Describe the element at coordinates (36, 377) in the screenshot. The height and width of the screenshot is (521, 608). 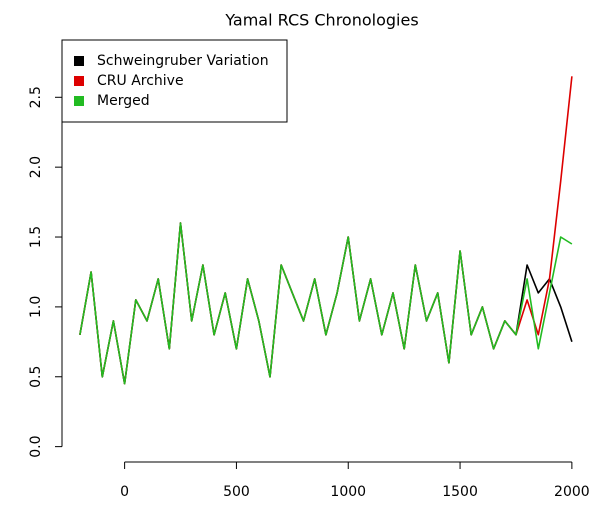
I see `y-tick-label: 0.5` at that location.